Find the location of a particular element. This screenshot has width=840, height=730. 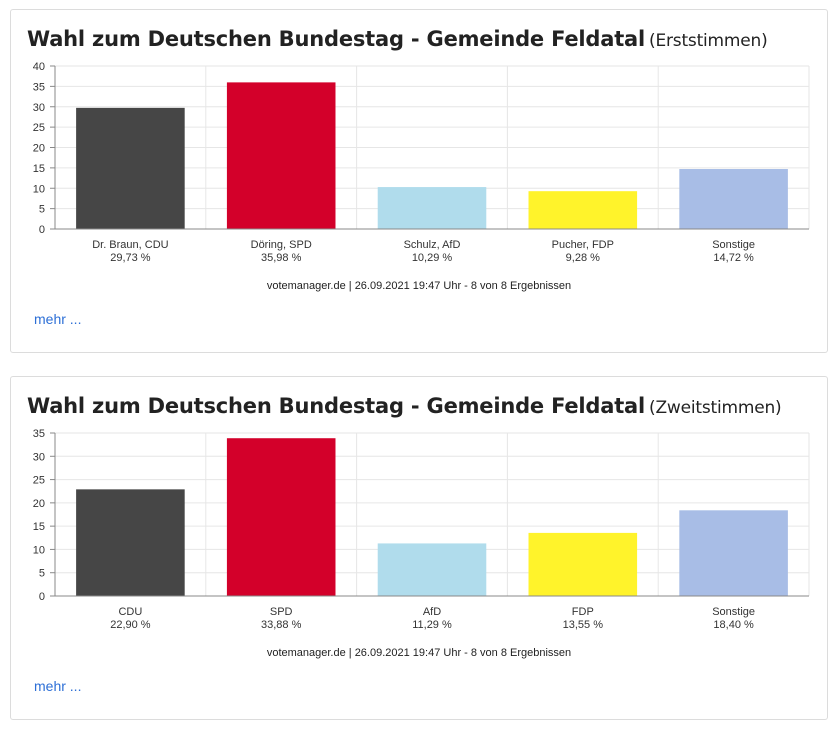

data-label: 10,29 % is located at coordinates (432, 258).